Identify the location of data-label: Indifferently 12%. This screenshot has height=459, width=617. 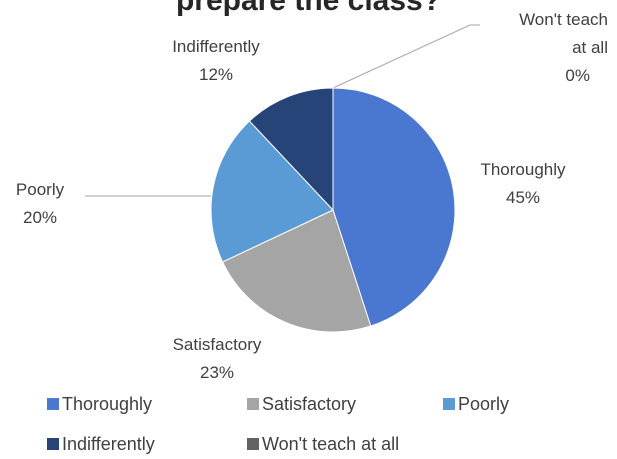
(216, 61).